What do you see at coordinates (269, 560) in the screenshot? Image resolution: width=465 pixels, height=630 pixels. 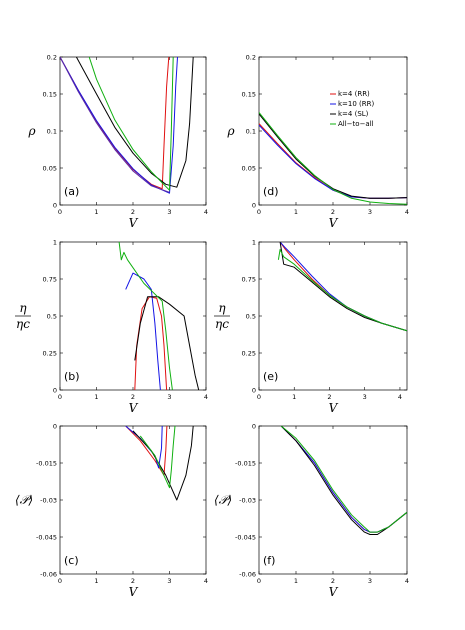 I see `panel-label: (f)` at bounding box center [269, 560].